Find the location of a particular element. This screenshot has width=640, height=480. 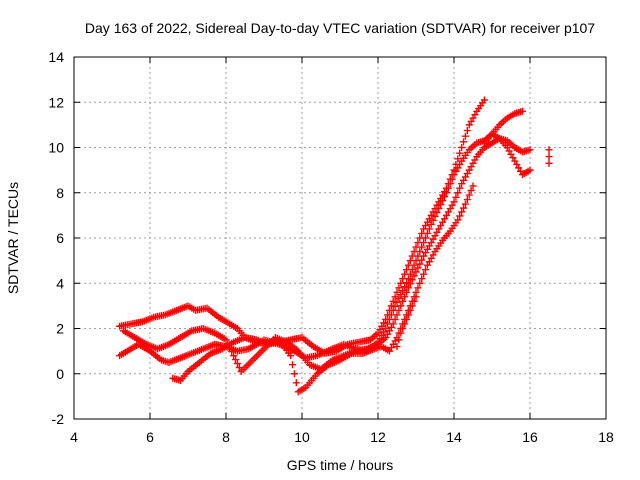

x-tick-label: 16 is located at coordinates (530, 437).